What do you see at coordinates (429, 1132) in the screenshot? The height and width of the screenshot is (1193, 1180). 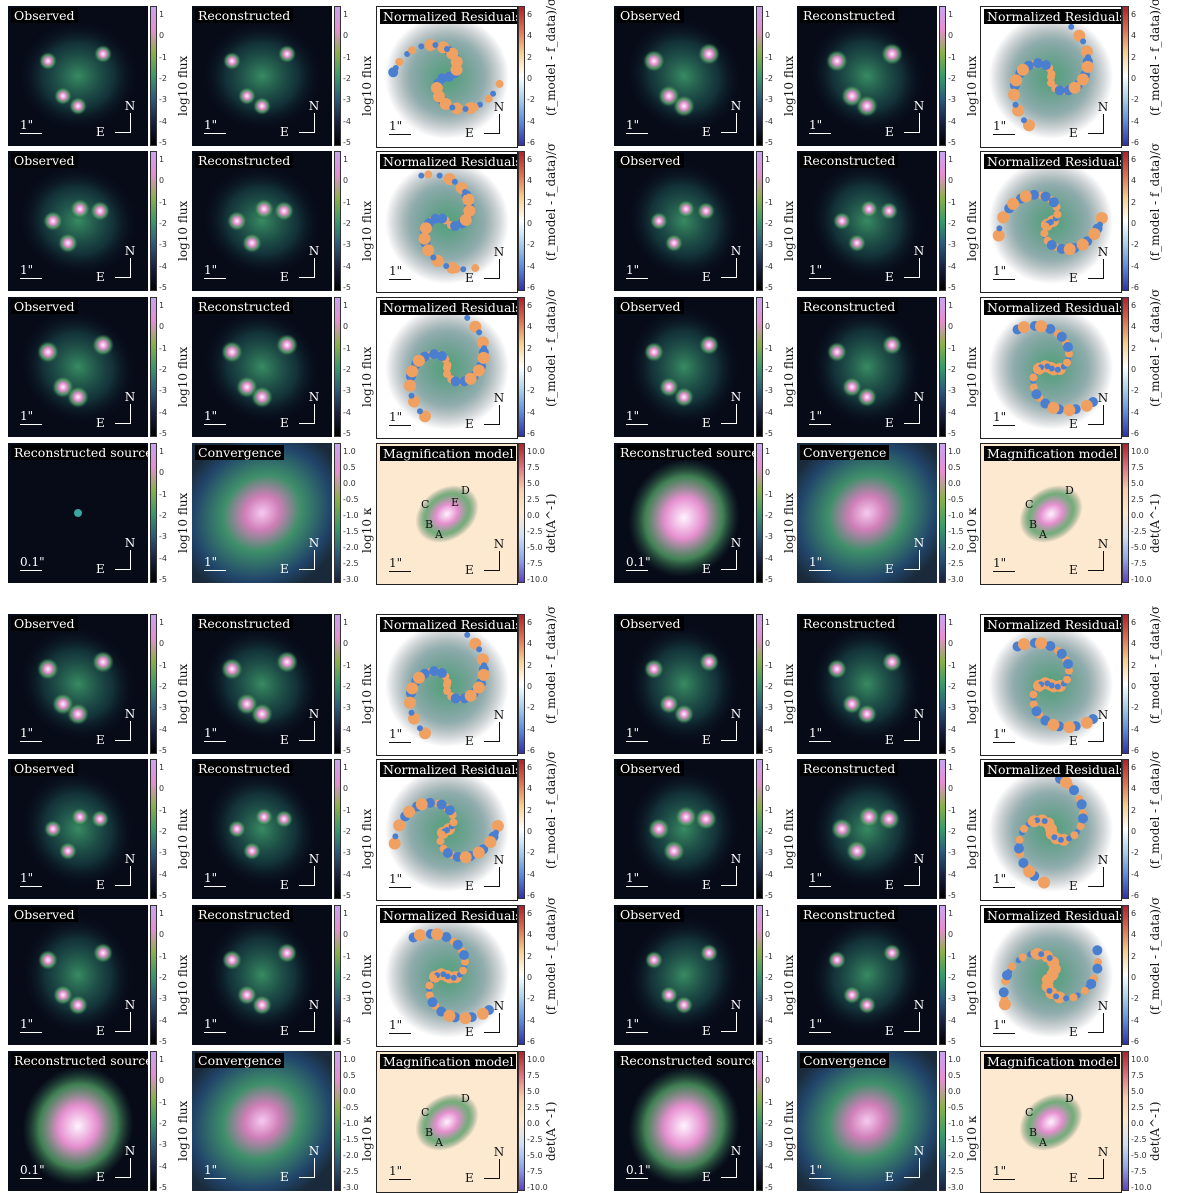 I see `image-label-b: B` at bounding box center [429, 1132].